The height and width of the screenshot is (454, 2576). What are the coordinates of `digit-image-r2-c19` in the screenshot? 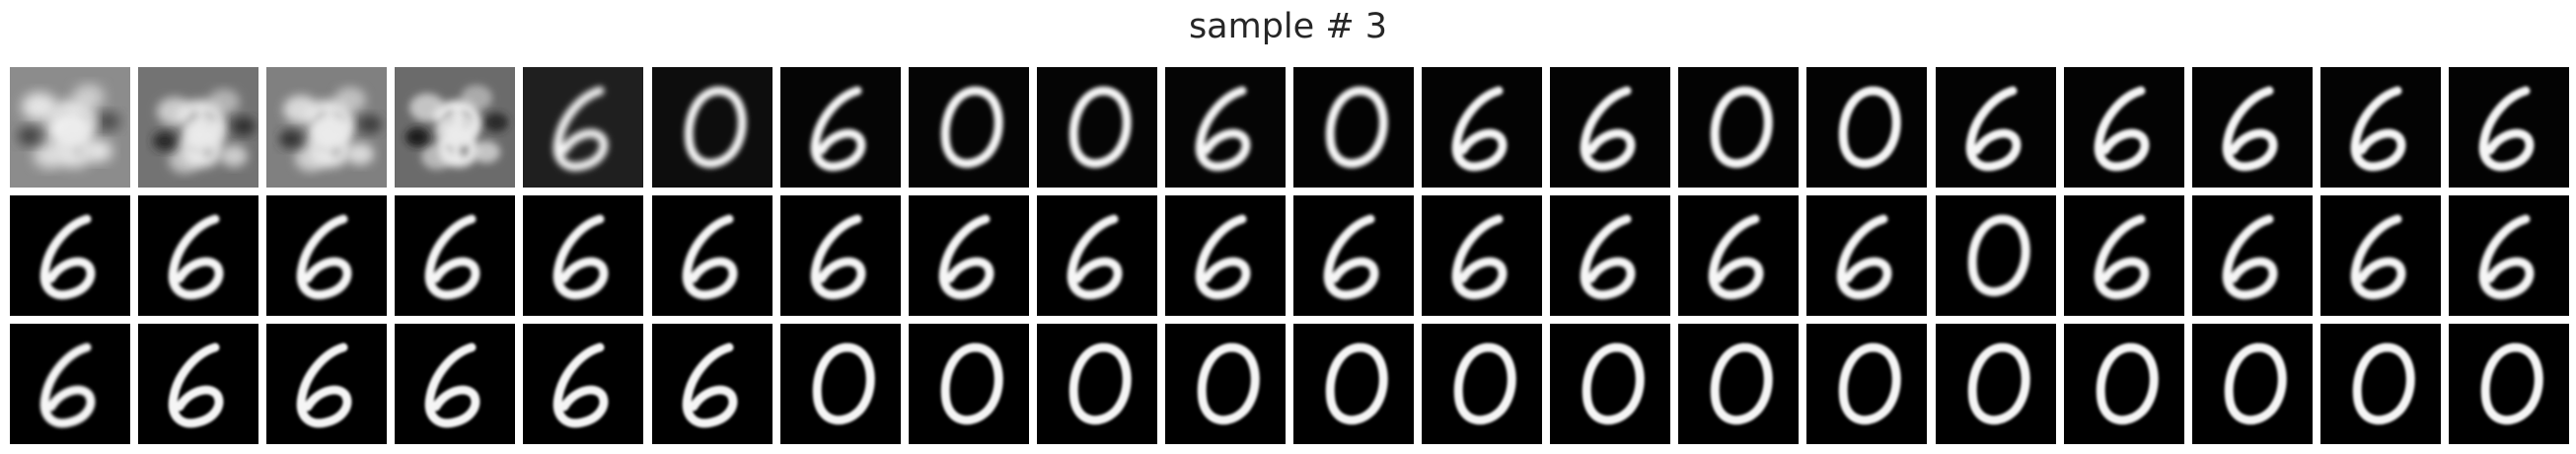 It's located at (2380, 255).